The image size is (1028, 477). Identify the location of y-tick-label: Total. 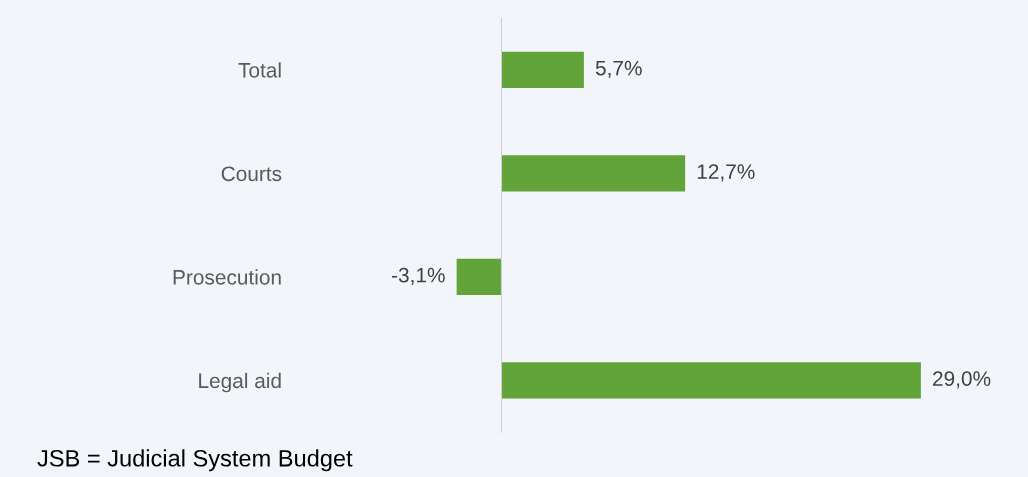
(259, 70).